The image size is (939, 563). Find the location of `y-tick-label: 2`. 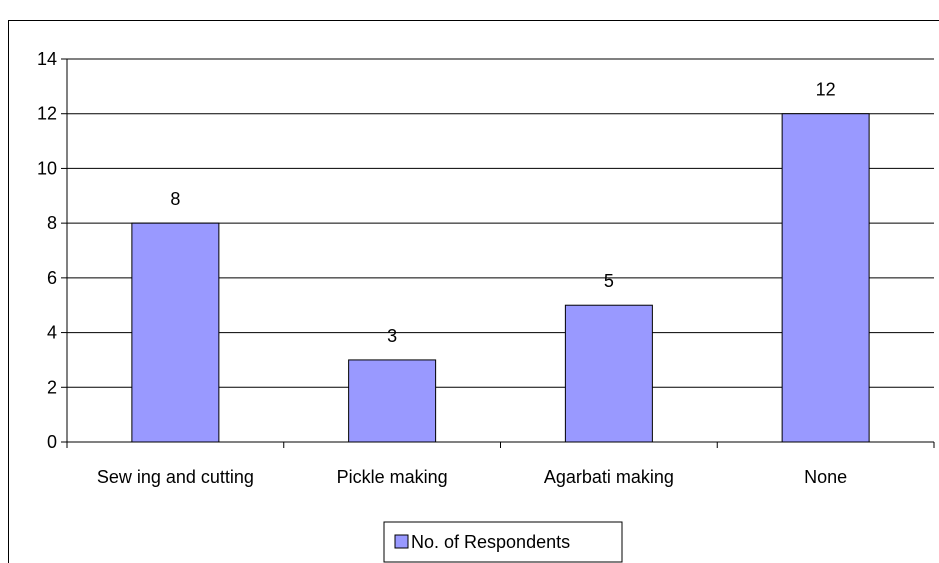

y-tick-label: 2 is located at coordinates (52, 387).